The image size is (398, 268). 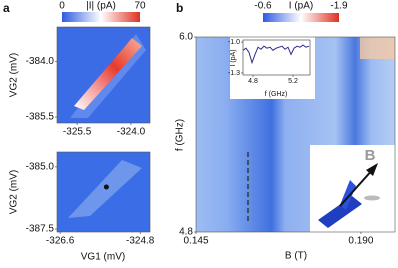 I want to click on x-axis-label: f (GHz), so click(x=276, y=94).